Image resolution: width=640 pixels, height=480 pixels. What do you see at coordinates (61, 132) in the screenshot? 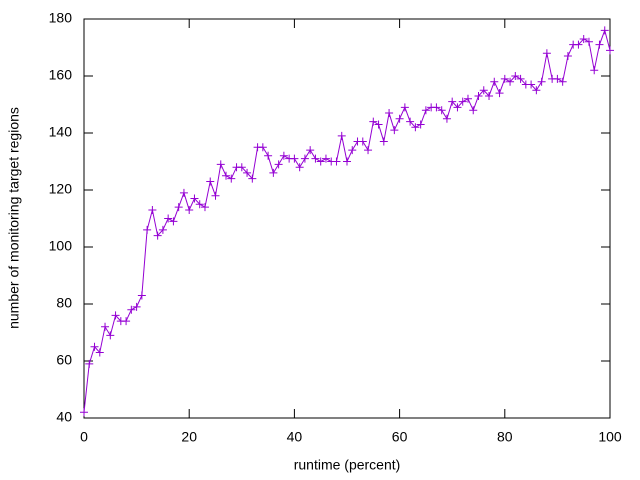
I see `y-tick-label: 140` at bounding box center [61, 132].